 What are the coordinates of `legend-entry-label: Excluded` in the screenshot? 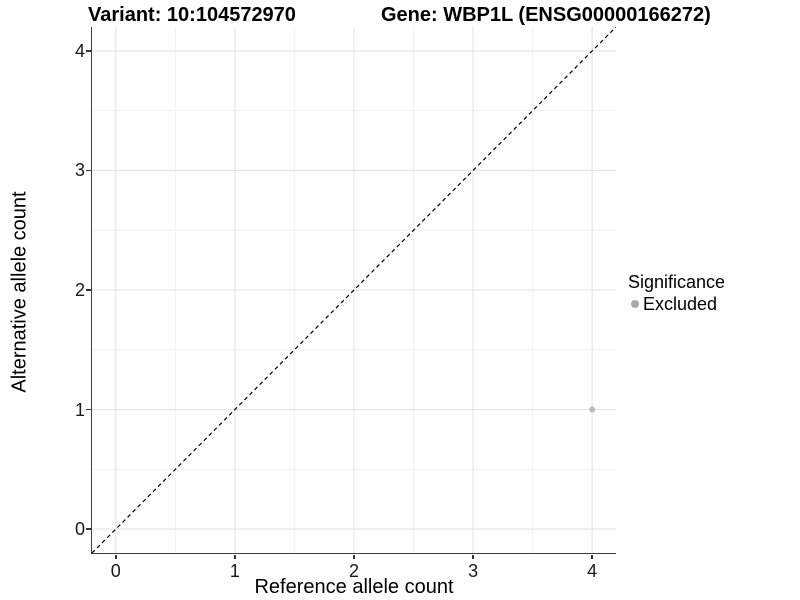 It's located at (680, 304).